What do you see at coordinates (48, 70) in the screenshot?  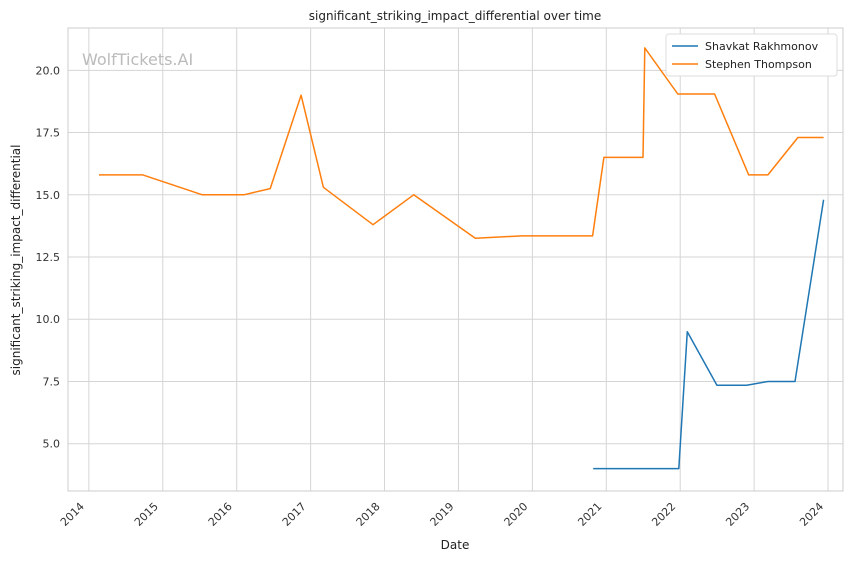 I see `y-tick-label: 20.0` at bounding box center [48, 70].